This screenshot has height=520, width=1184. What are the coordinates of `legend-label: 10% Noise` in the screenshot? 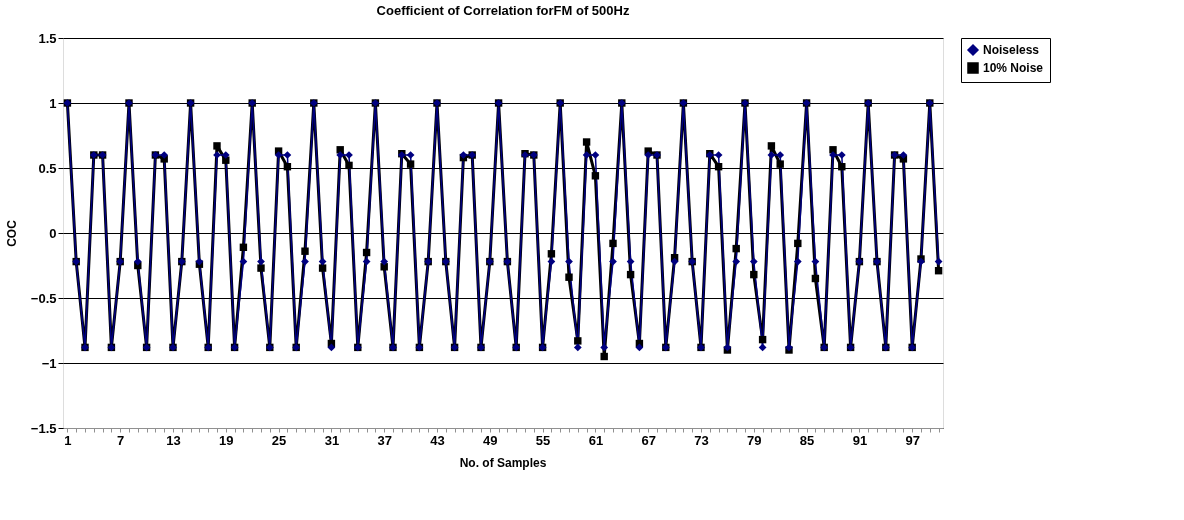 It's located at (1013, 68).